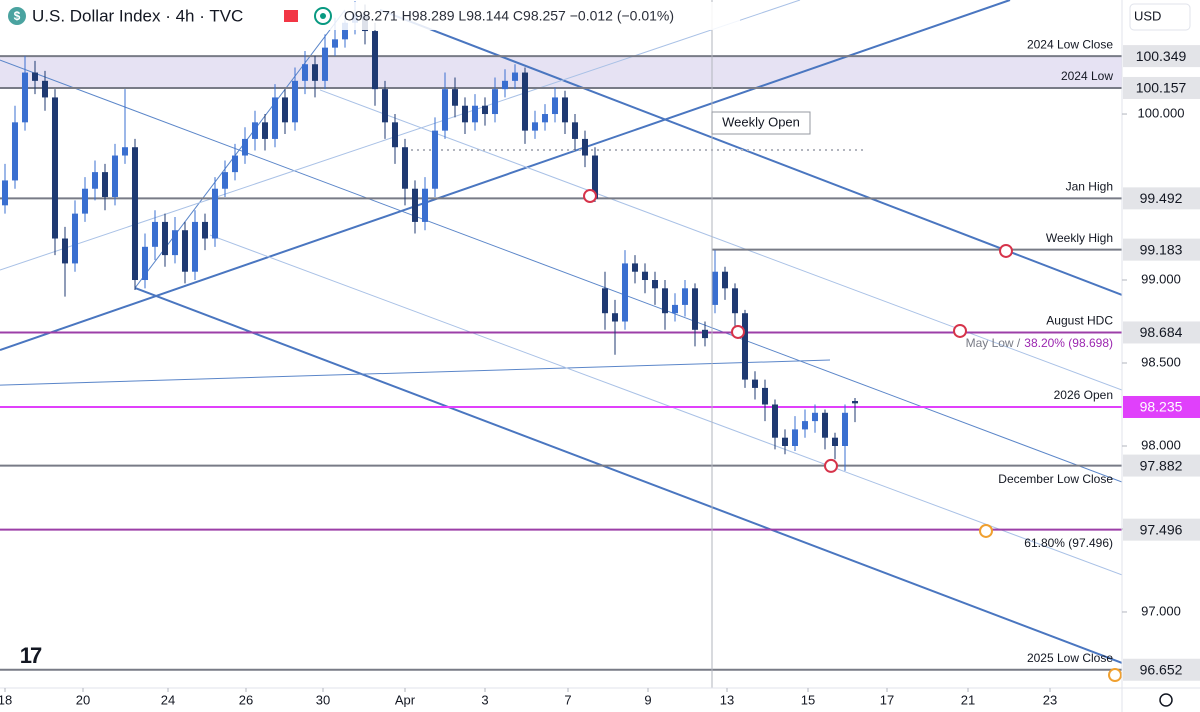 The image size is (1200, 712). Describe the element at coordinates (1161, 56) in the screenshot. I see `level-price-label: 100.349` at that location.